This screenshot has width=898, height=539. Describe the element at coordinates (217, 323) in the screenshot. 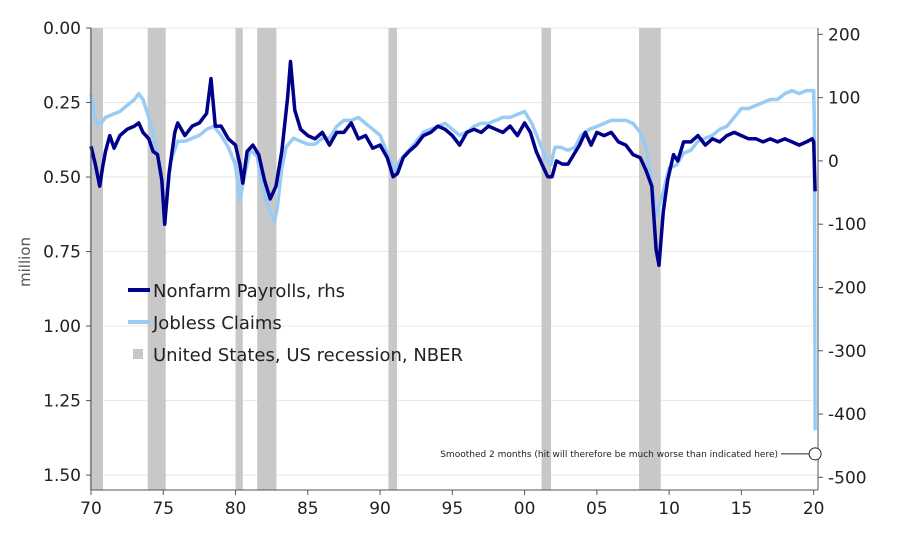

I see `legend-label-claims: Jobless Claims` at that location.